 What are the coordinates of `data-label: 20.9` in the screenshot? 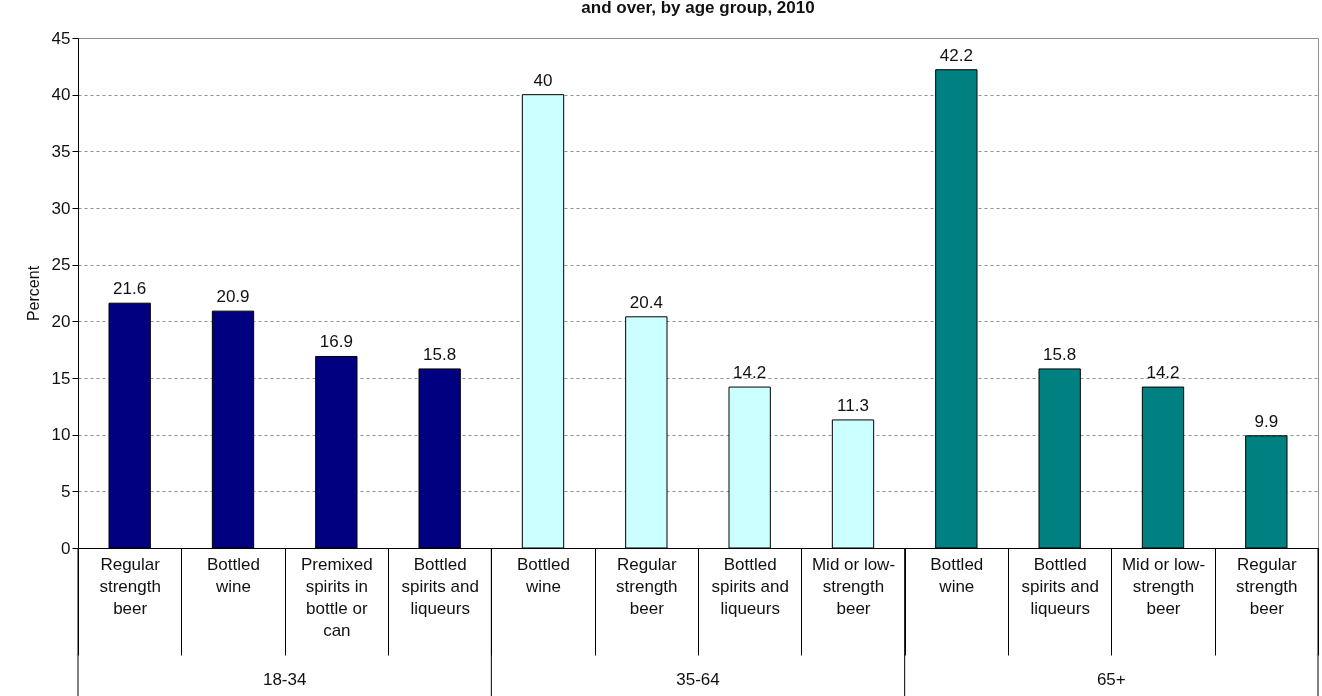 It's located at (233, 297).